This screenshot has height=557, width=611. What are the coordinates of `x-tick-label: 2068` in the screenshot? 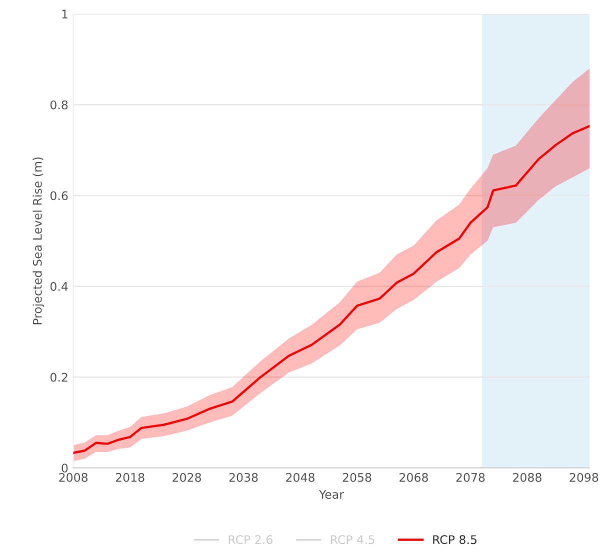 It's located at (414, 477).